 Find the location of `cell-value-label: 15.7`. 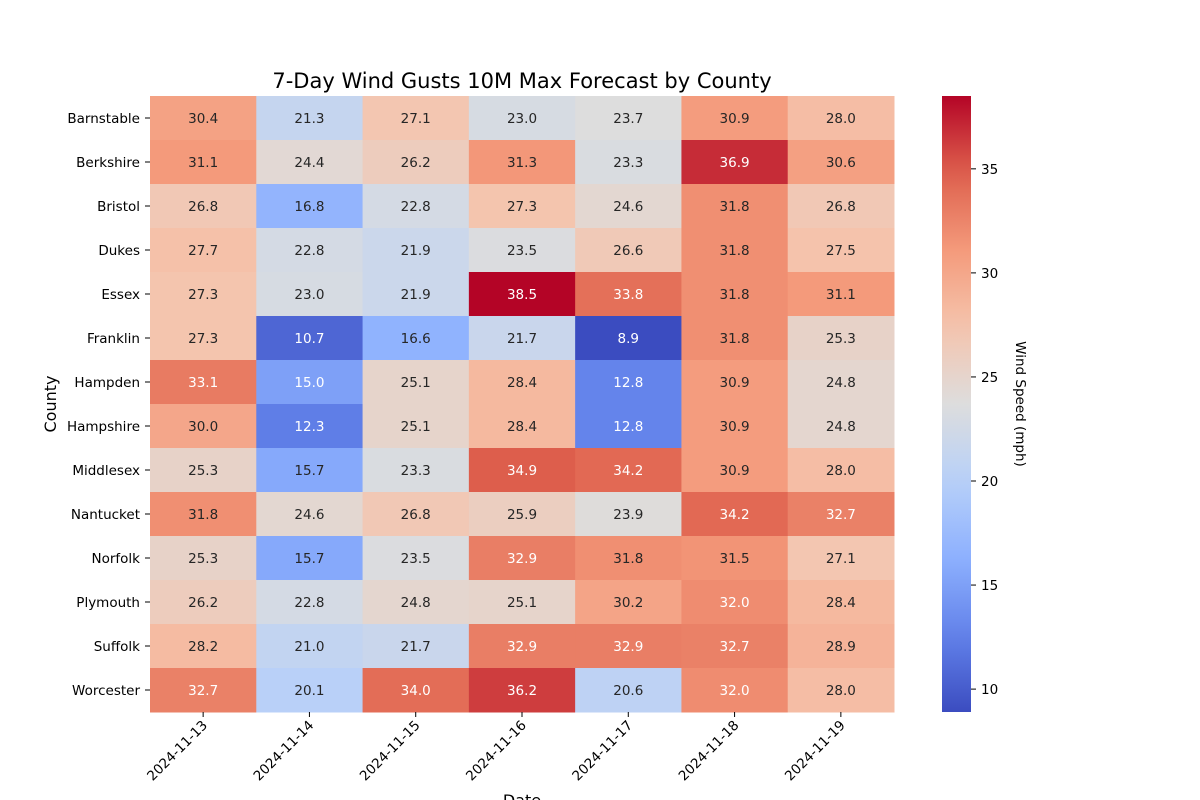

cell-value-label: 15.7 is located at coordinates (309, 471).